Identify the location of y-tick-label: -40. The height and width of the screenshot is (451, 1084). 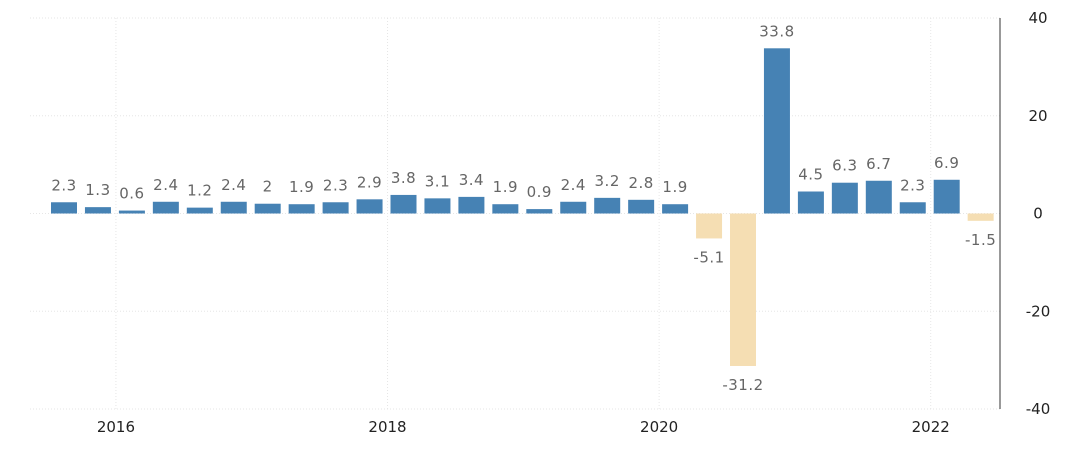
(1038, 409).